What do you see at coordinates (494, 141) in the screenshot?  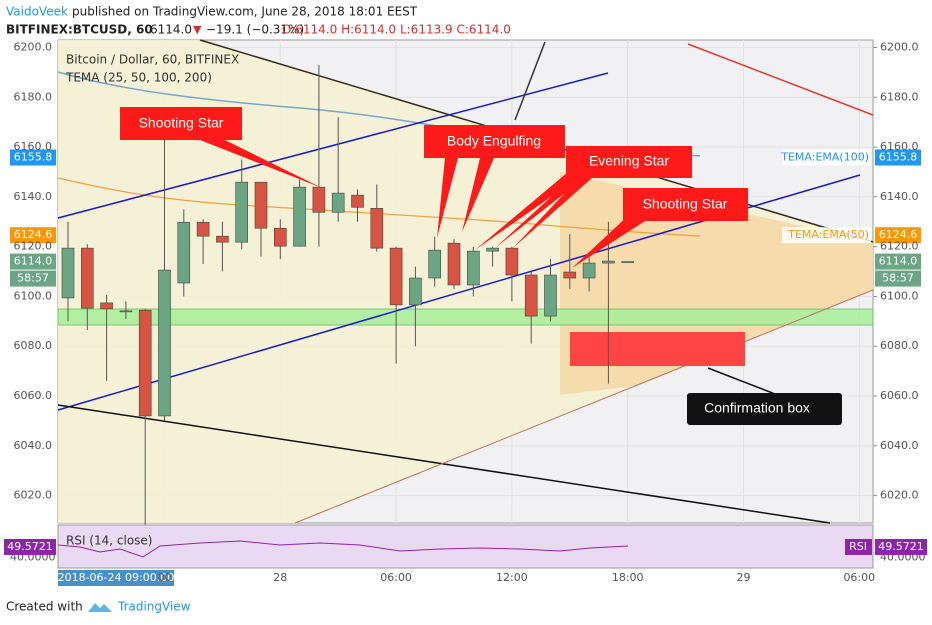 I see `callout-text: Body Engulfing` at bounding box center [494, 141].